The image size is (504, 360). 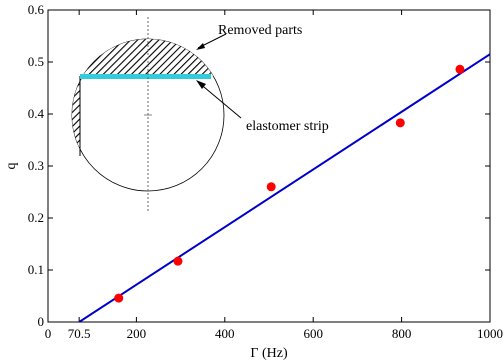 What do you see at coordinates (41, 321) in the screenshot?
I see `y-tick-label: 0` at bounding box center [41, 321].